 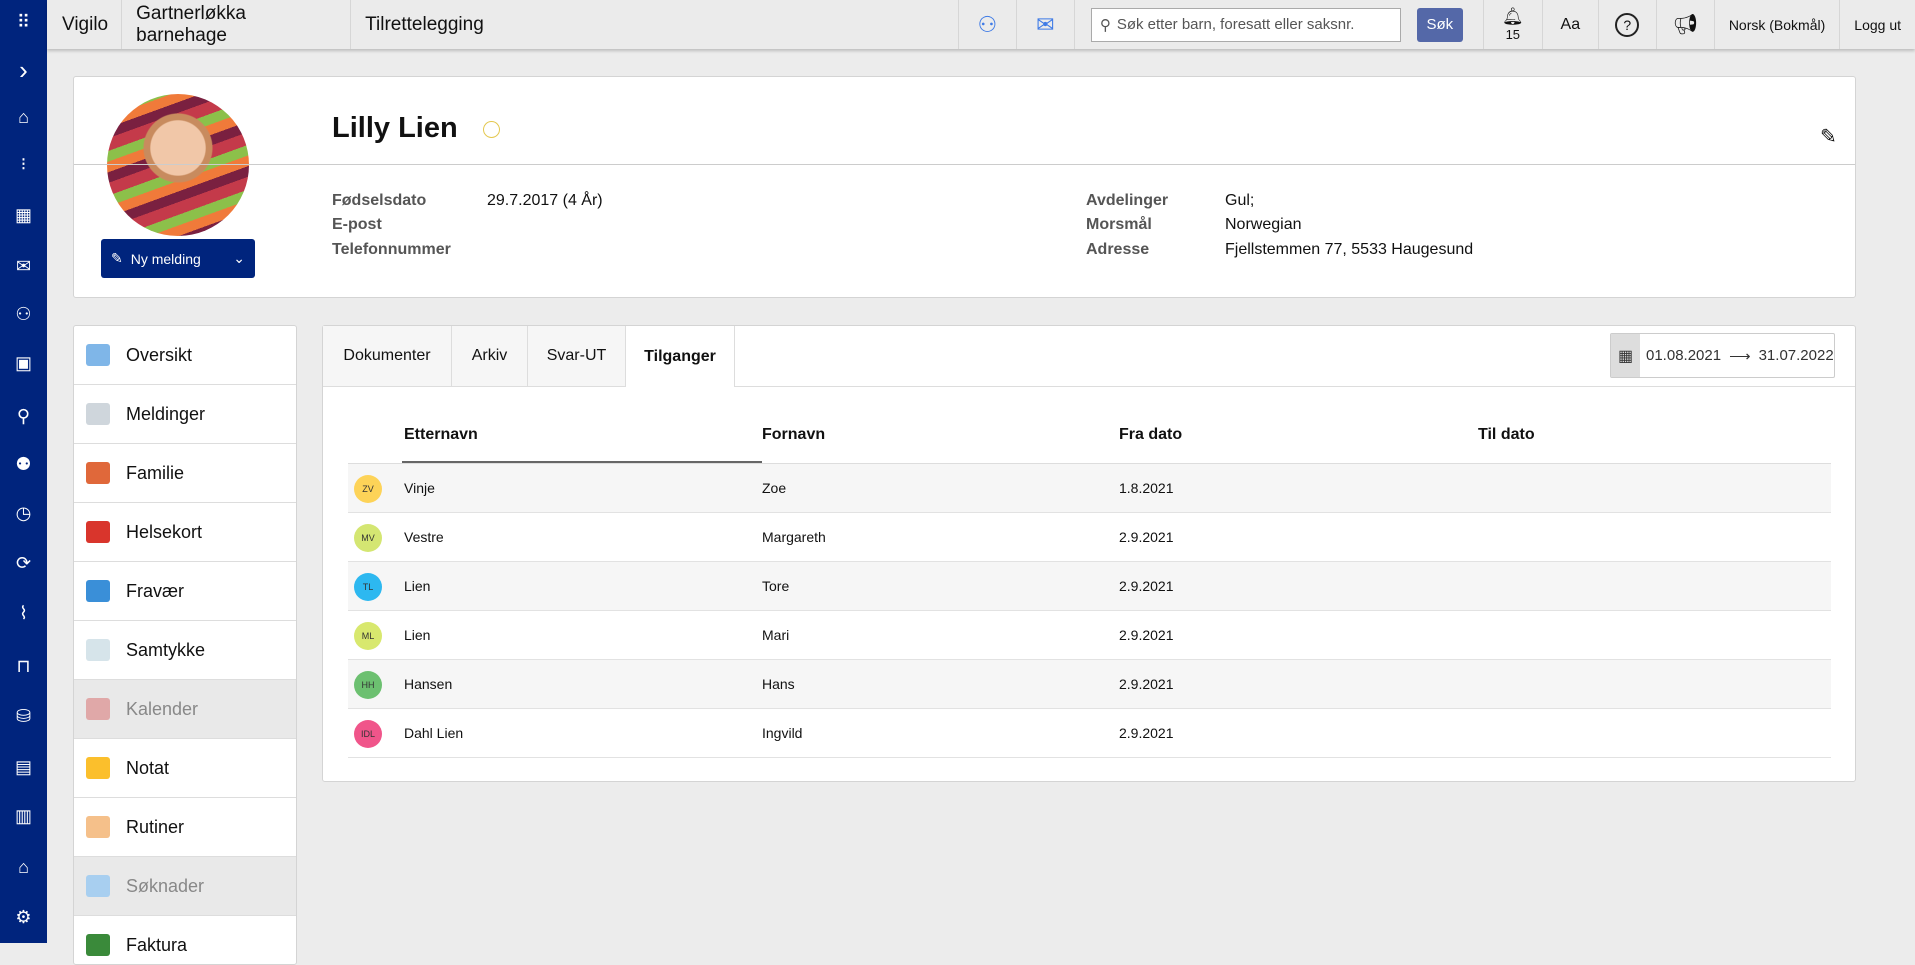 What do you see at coordinates (23, 716) in the screenshot?
I see `coins-icon: ⛁` at bounding box center [23, 716].